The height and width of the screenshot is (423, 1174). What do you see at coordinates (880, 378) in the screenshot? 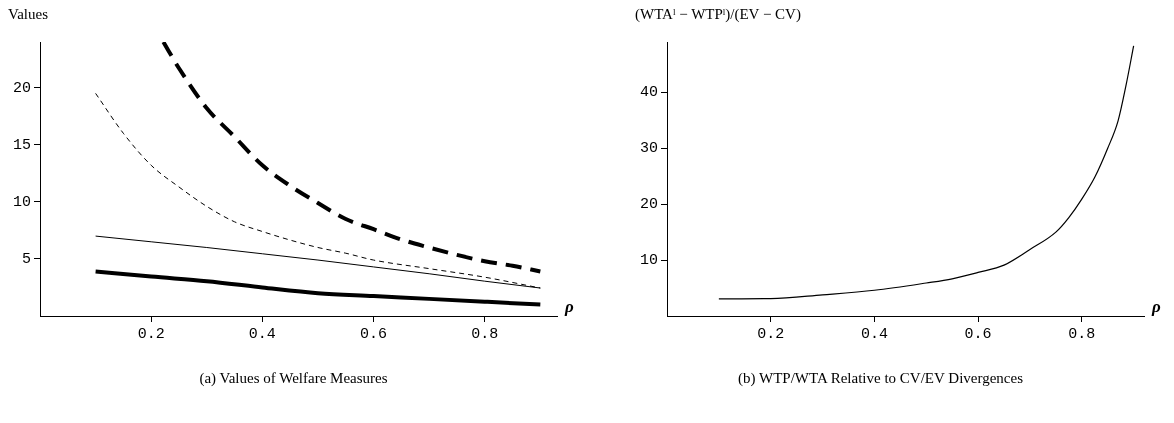
I see `text: (b) WTP/WTA Relative to CV/EV Divergences` at bounding box center [880, 378].